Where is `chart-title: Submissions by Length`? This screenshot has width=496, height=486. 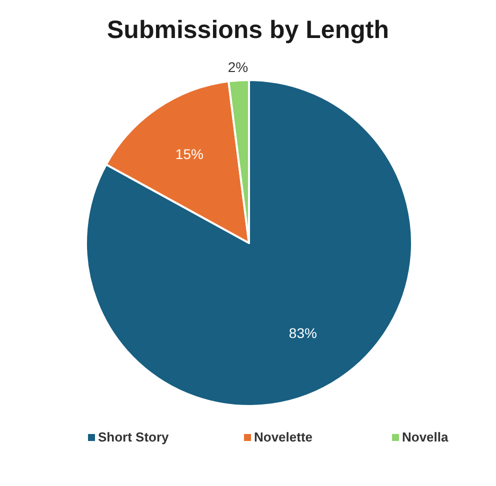 chart-title: Submissions by Length is located at coordinates (248, 30).